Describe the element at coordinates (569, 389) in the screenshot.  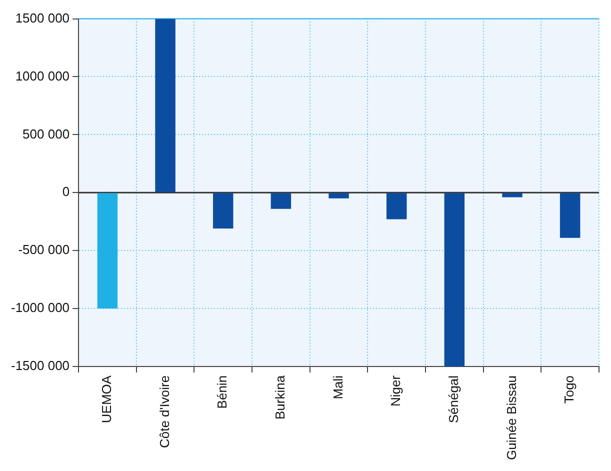
I see `x-tick-label: Togo` at that location.